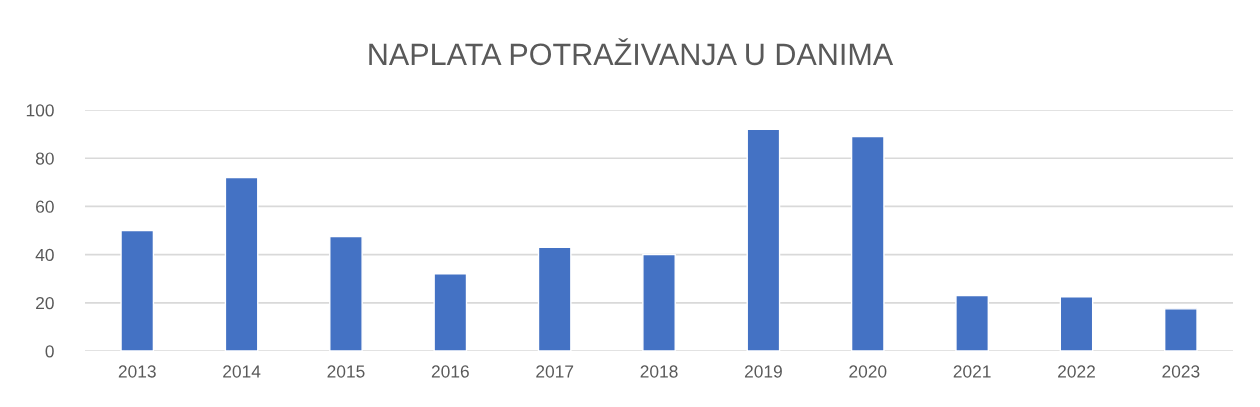 This screenshot has width=1260, height=407. I want to click on y-tick-label: 0, so click(49, 351).